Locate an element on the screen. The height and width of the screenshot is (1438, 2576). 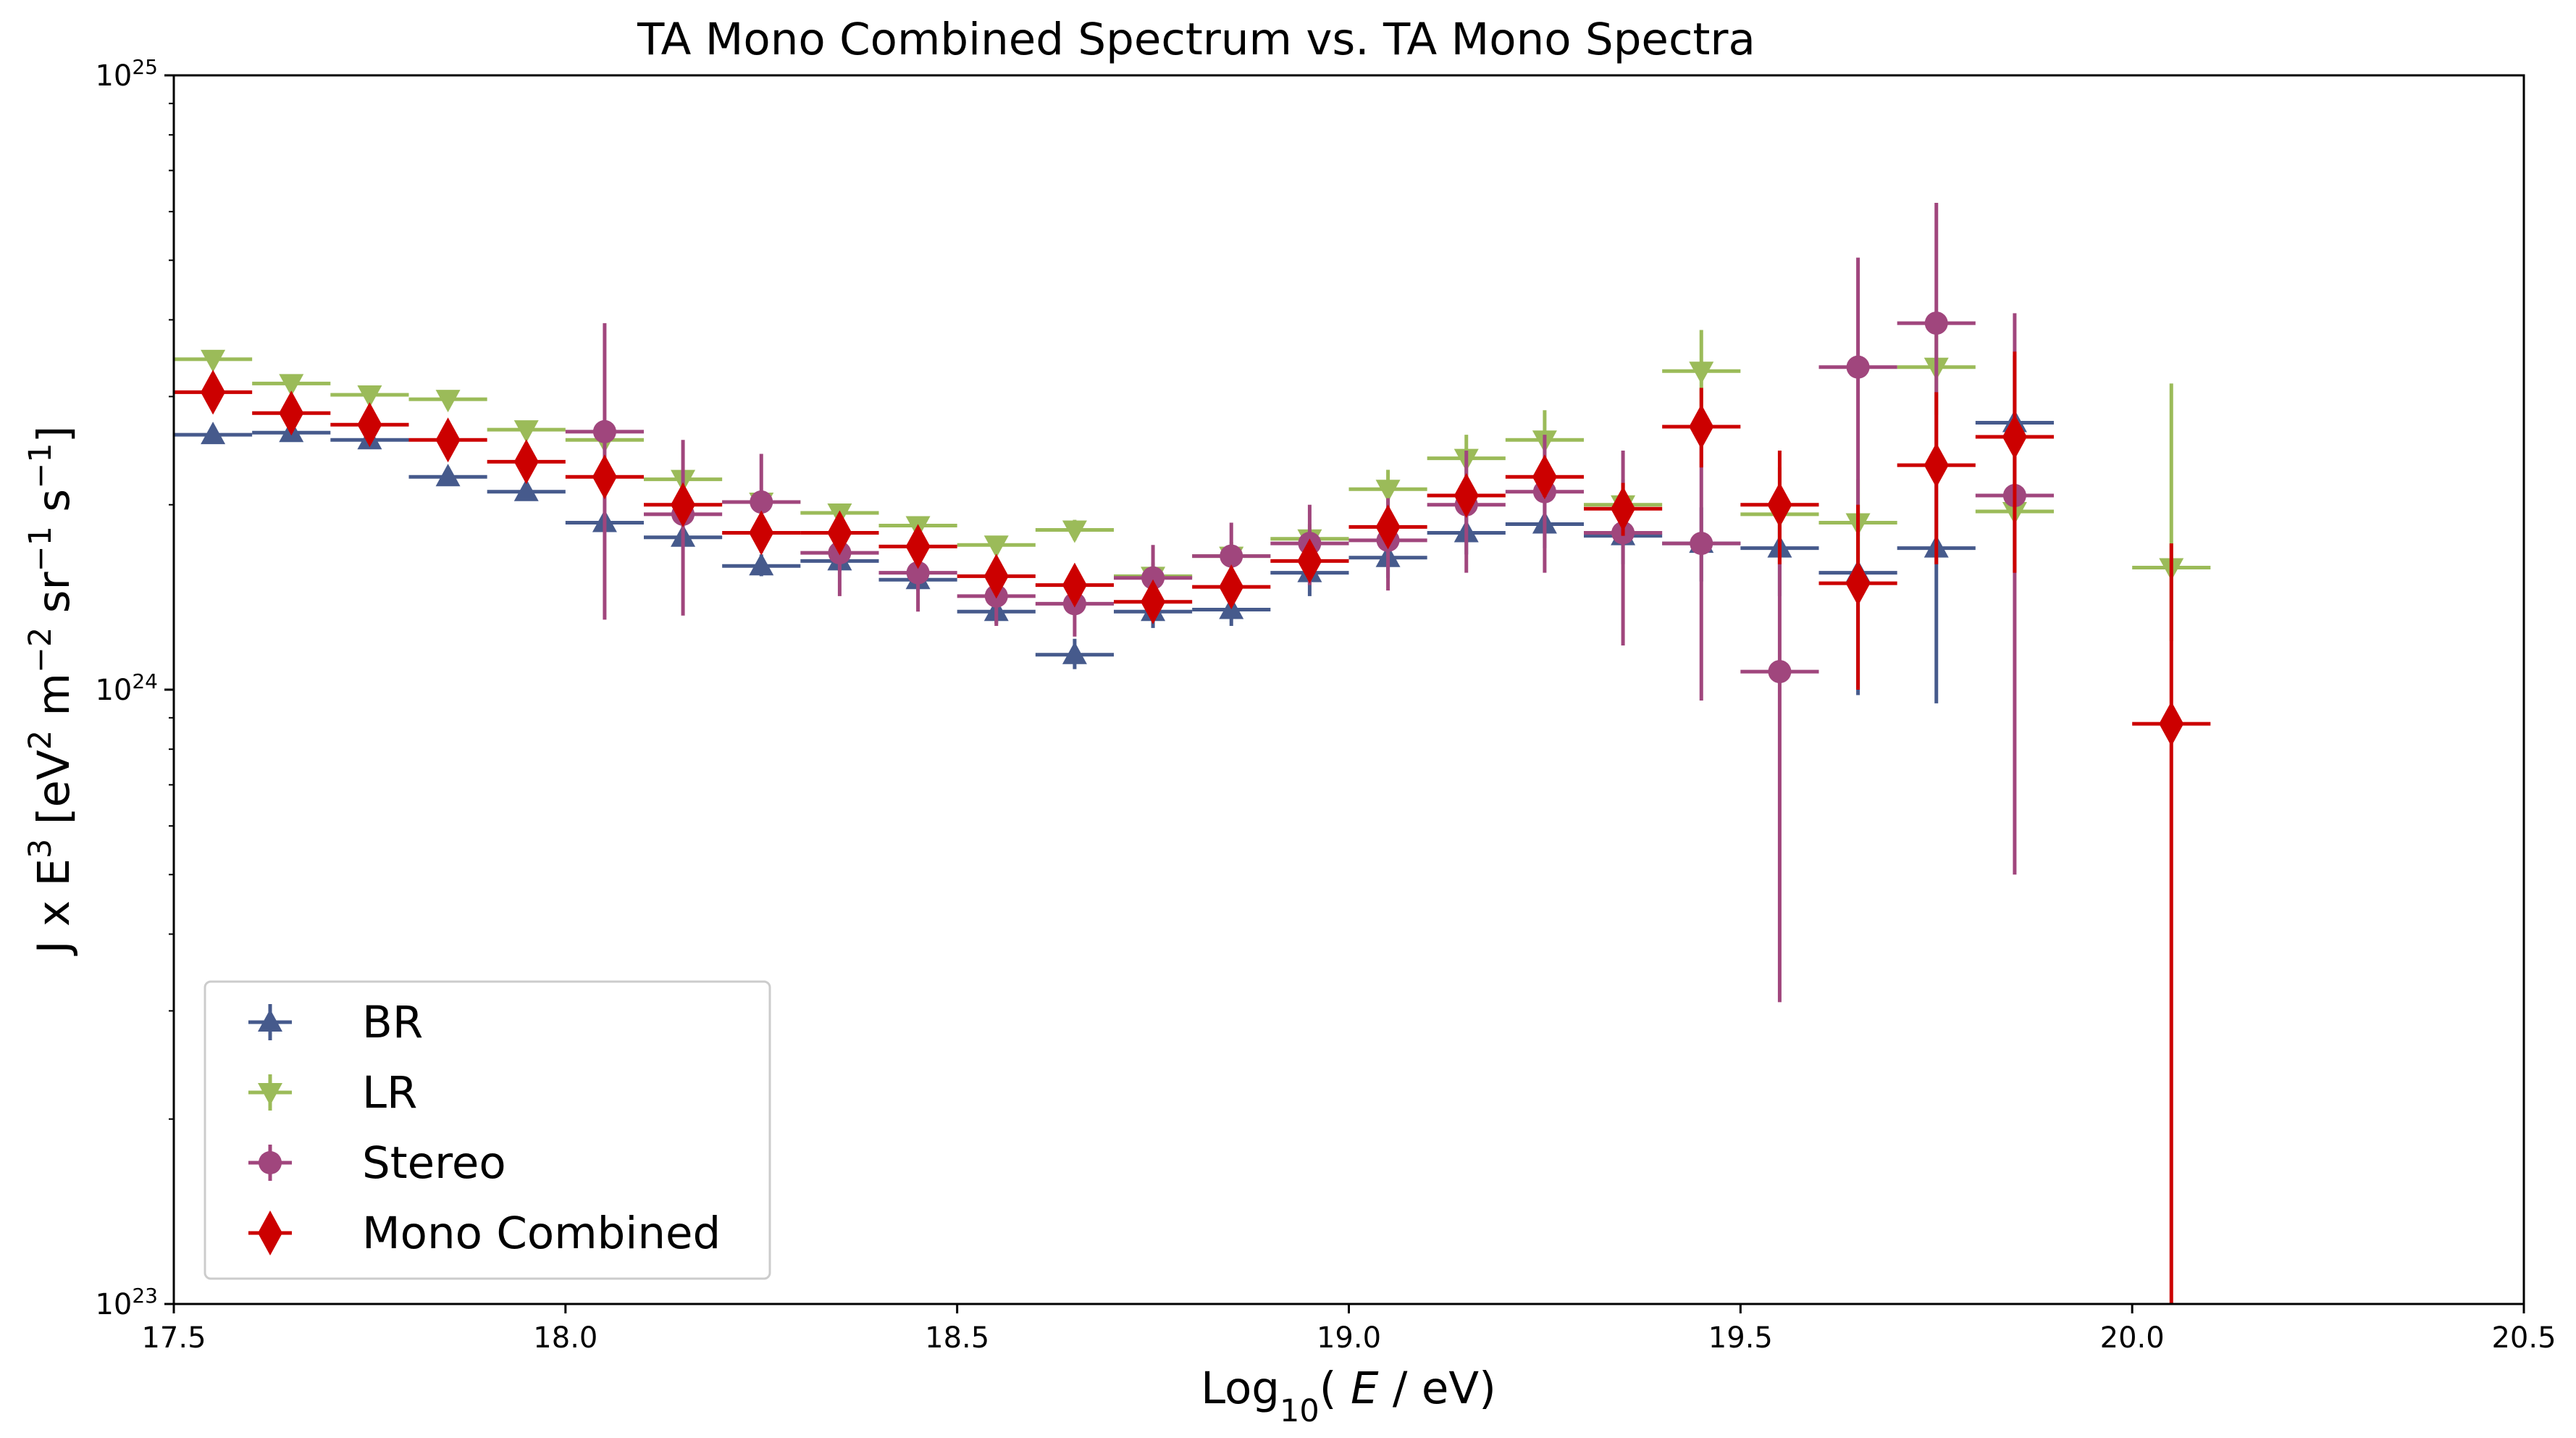
legend: BR LR Stereo Mono Combined is located at coordinates (487, 1130).